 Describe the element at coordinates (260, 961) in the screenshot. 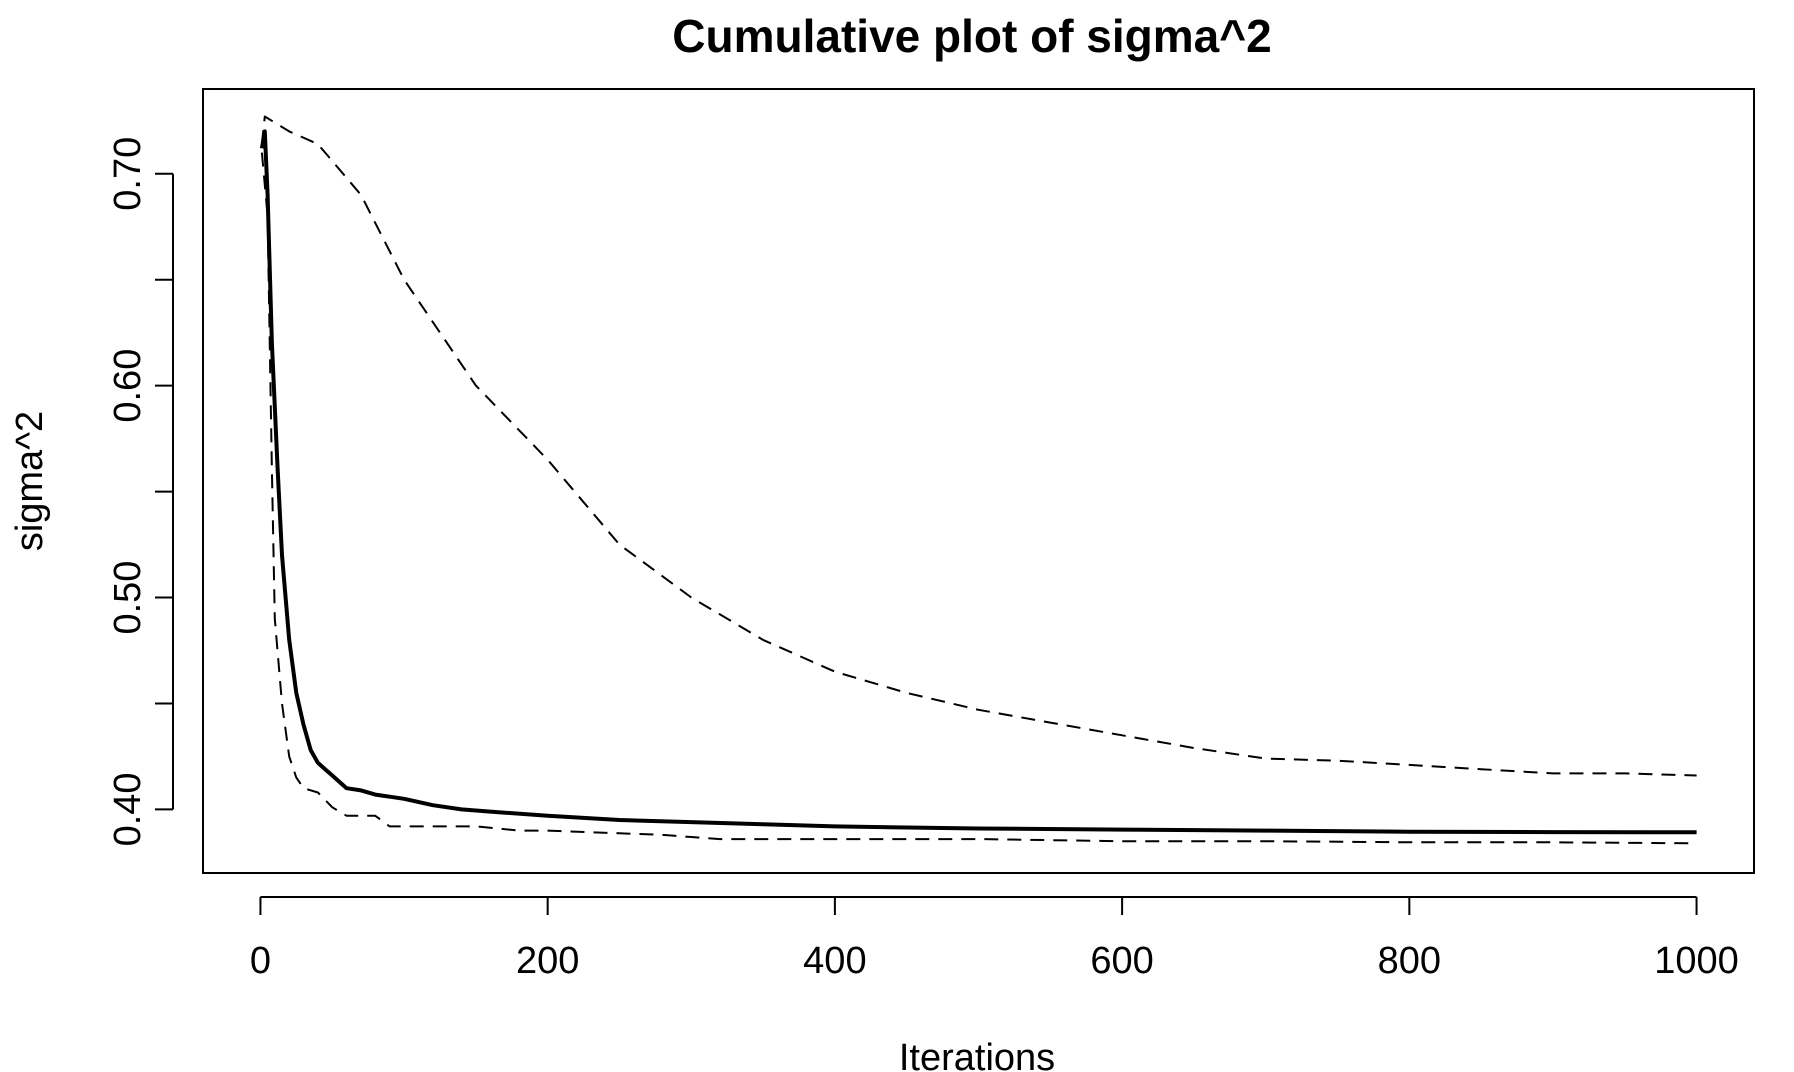

I see `x-tick-label: 0` at that location.